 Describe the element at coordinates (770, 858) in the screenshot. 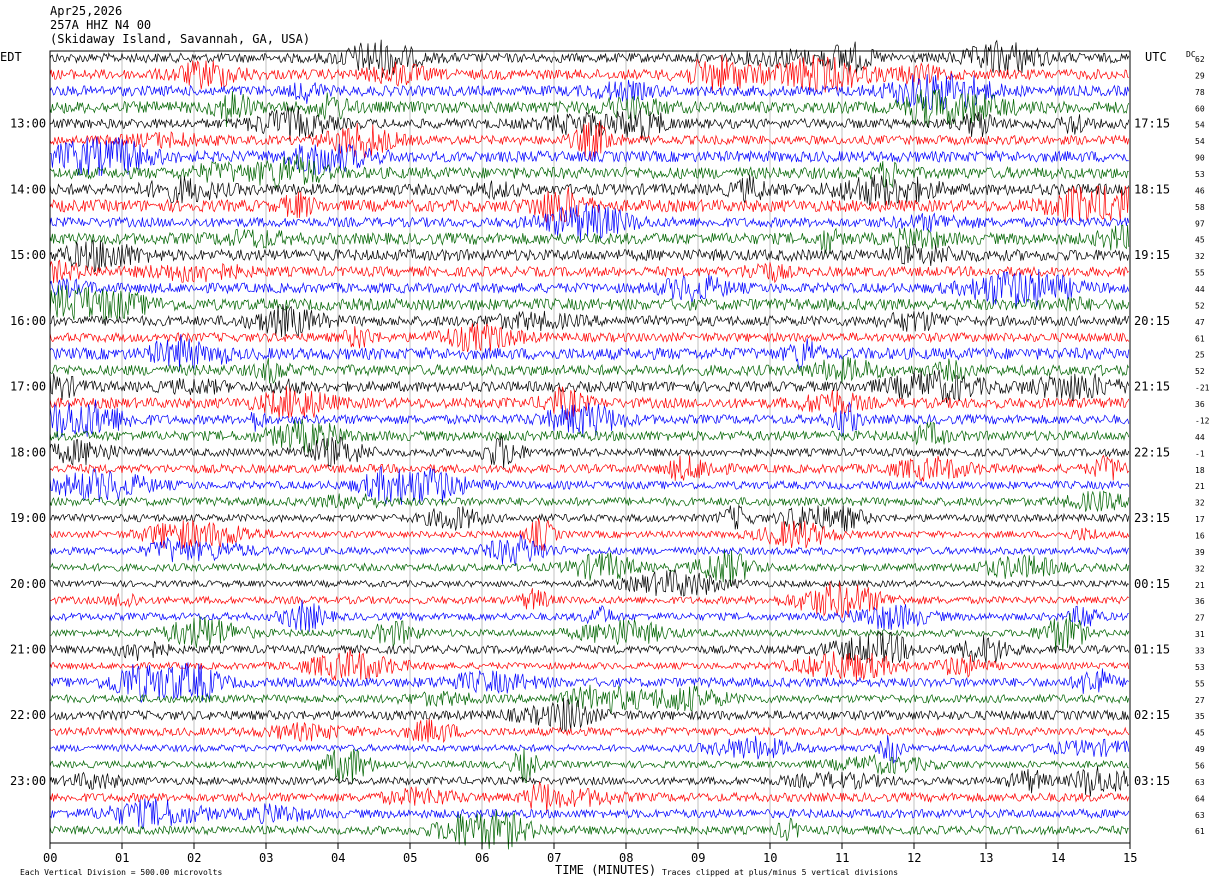

I see `x-tick-label-10: 10` at that location.